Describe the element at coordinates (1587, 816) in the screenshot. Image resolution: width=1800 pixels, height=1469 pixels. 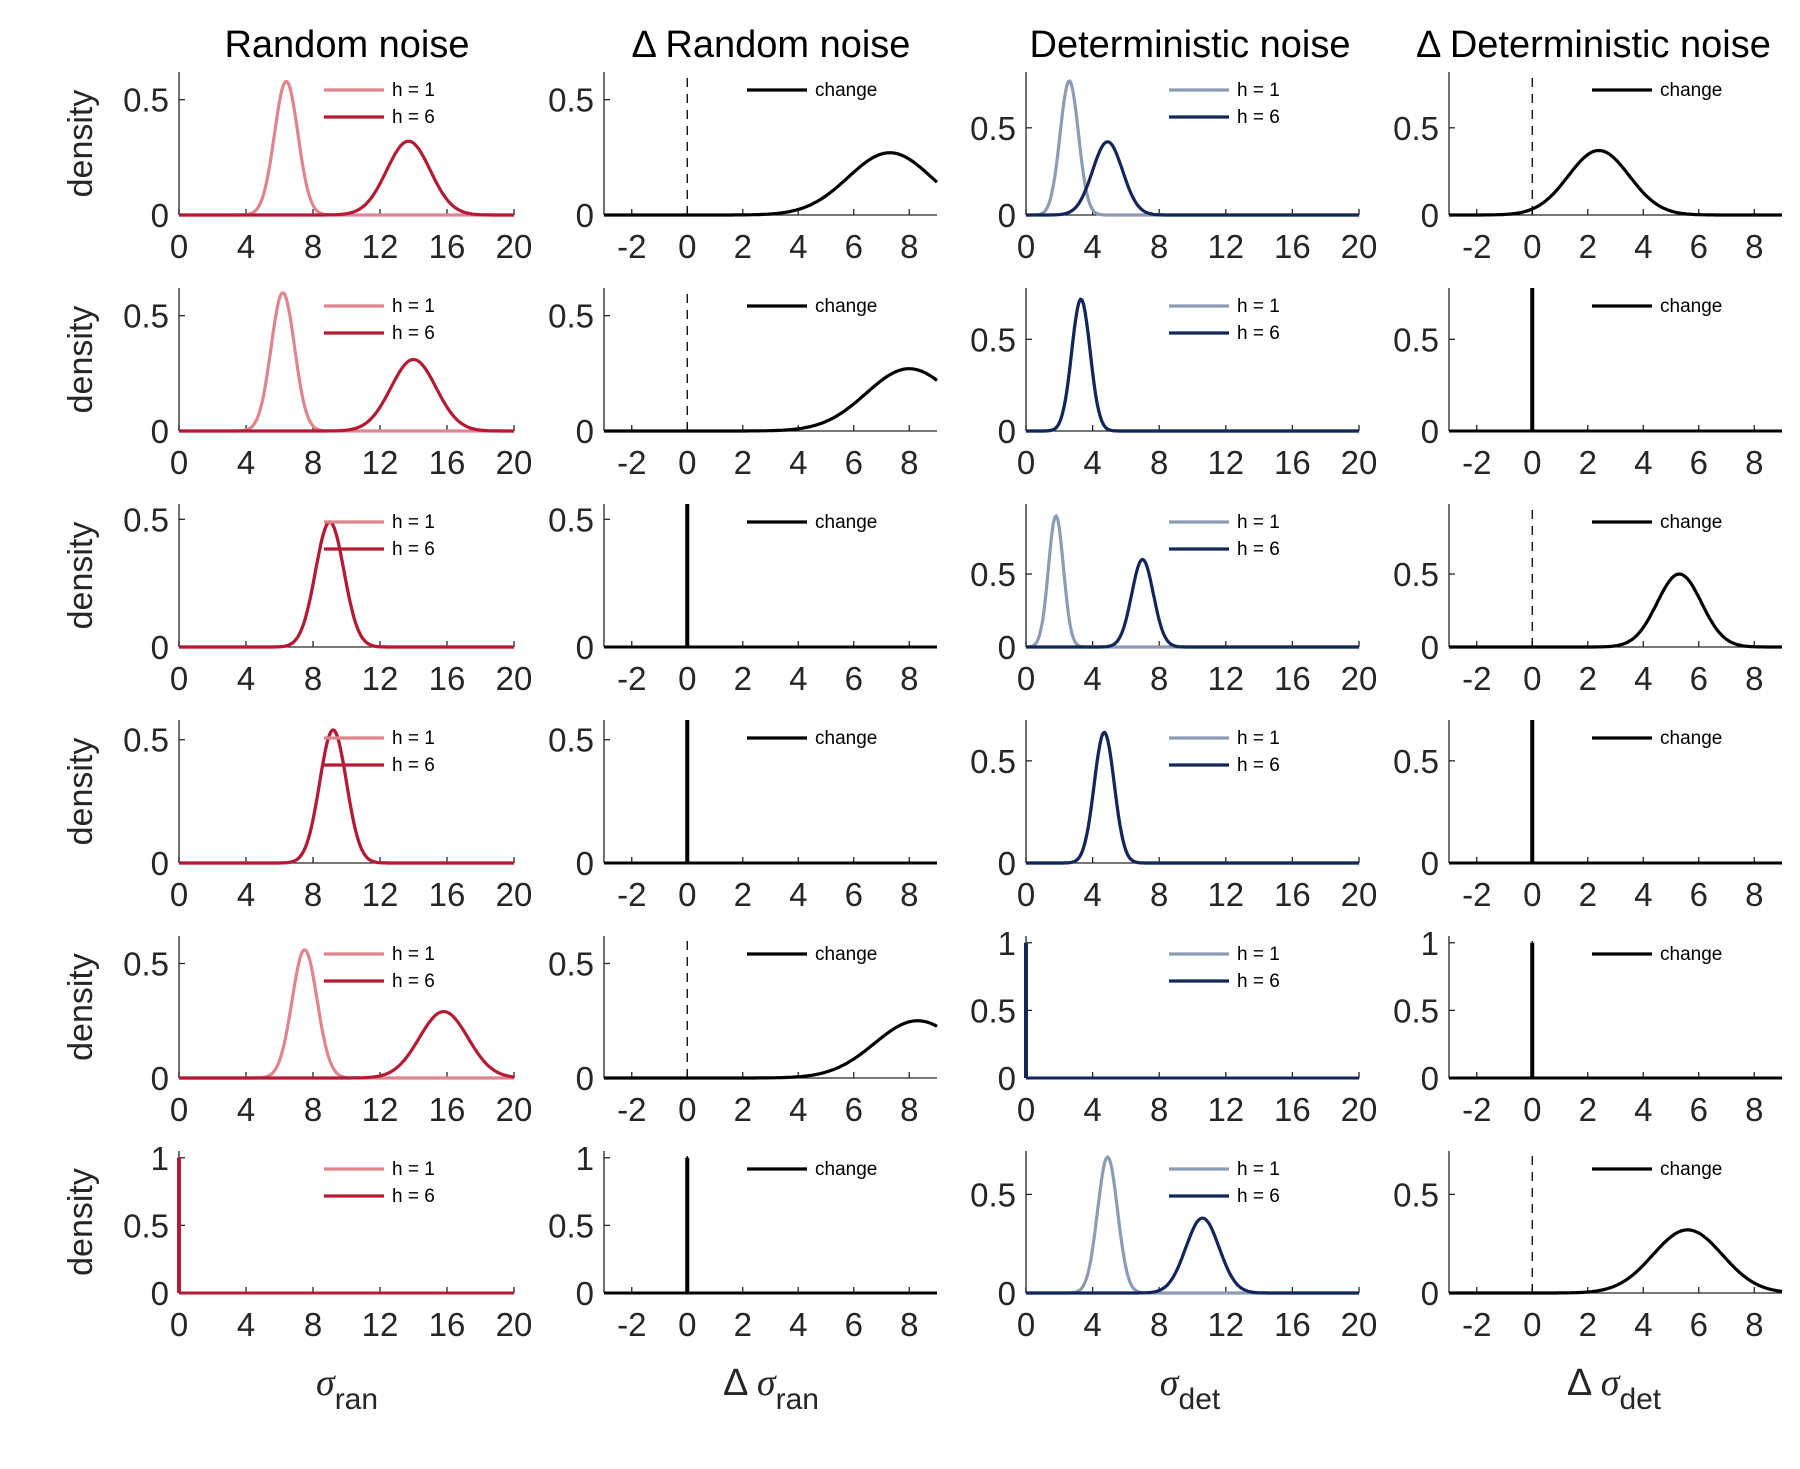
I see `panel-r4-c4: -2 0 2 4 6 8 0 0.5 change` at that location.